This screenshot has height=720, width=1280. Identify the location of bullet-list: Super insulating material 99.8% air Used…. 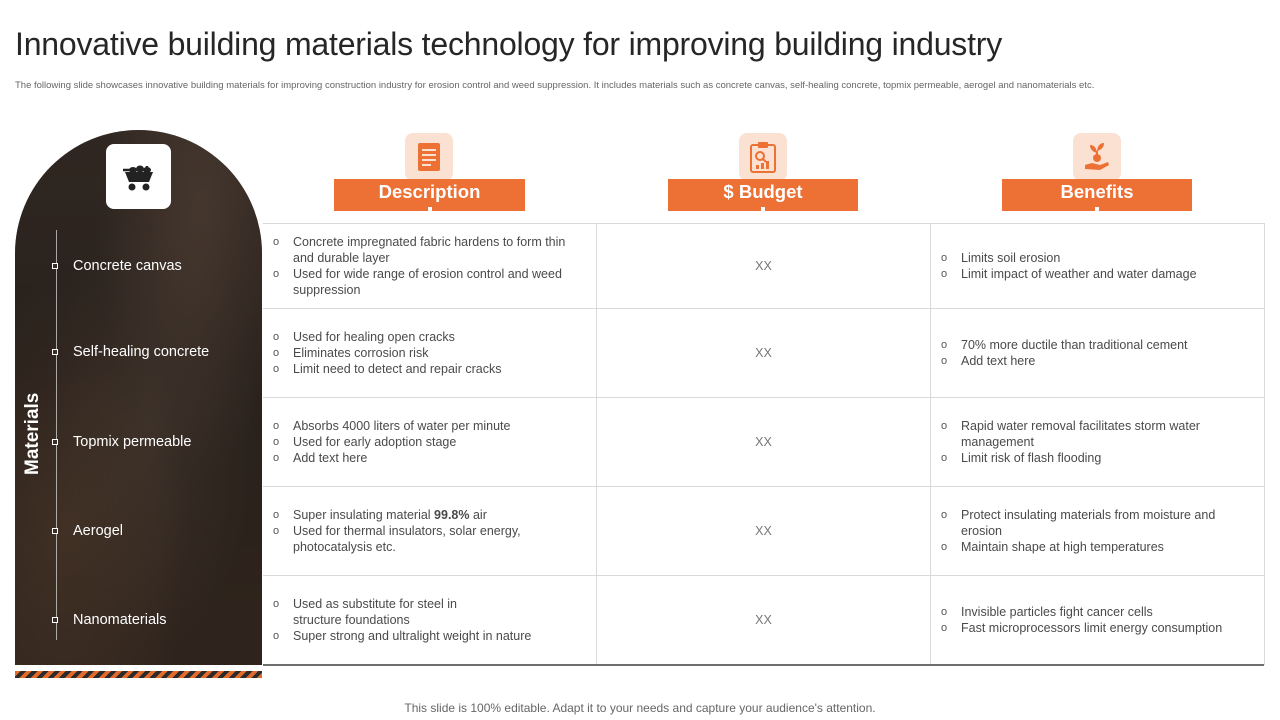
(413, 531).